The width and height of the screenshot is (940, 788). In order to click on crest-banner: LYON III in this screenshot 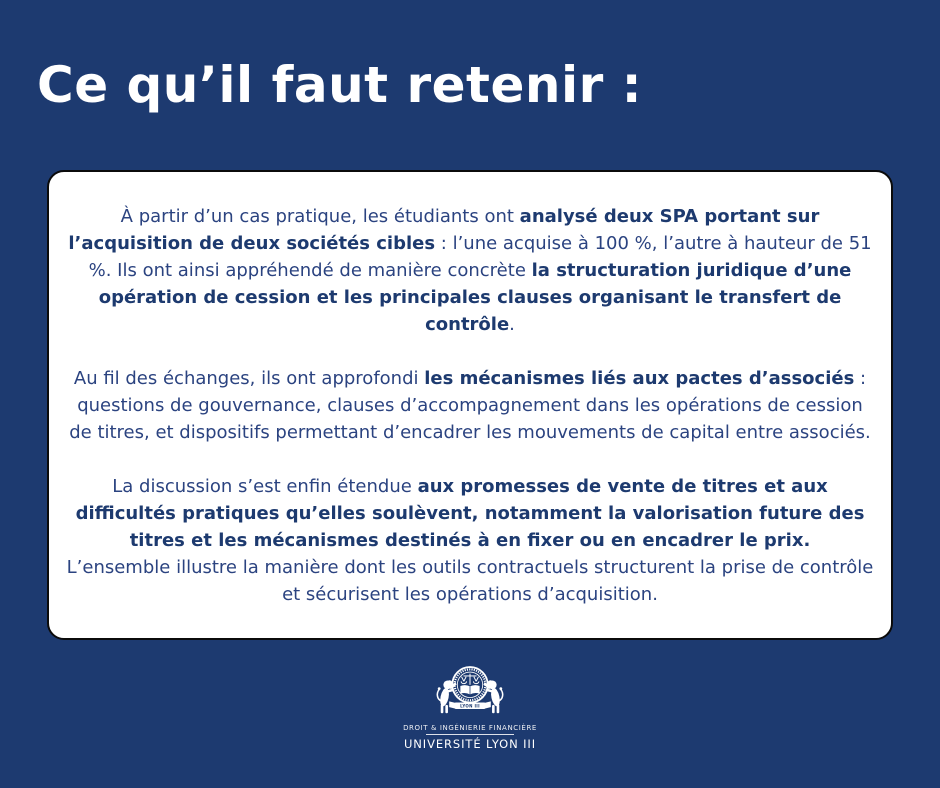, I will do `click(470, 705)`.